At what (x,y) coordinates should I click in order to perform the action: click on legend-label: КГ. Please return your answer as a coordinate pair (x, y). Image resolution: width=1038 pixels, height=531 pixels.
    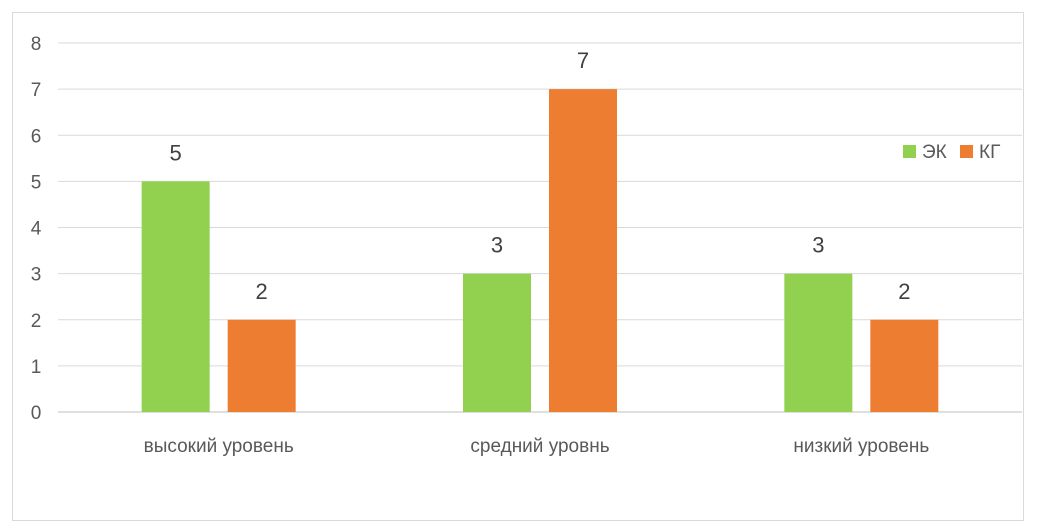
    Looking at the image, I should click on (989, 152).